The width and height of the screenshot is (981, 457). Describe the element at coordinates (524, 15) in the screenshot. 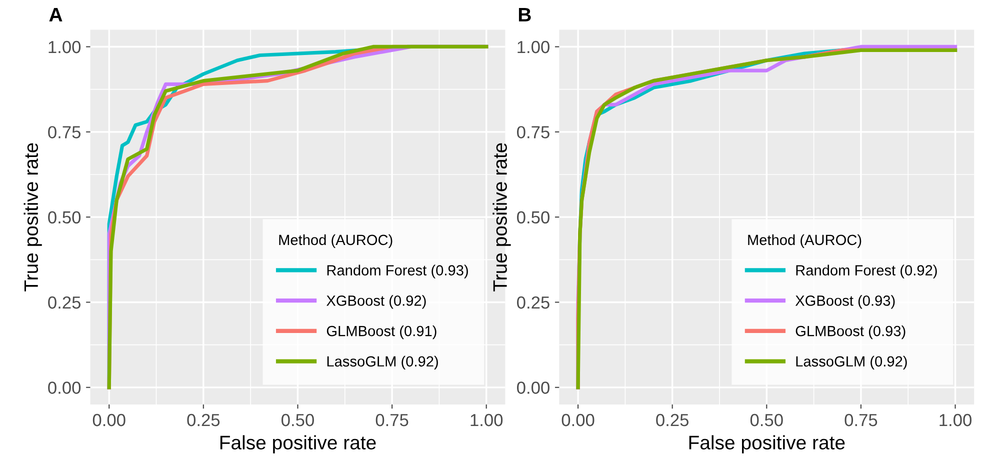

I see `chart-title: B` at that location.